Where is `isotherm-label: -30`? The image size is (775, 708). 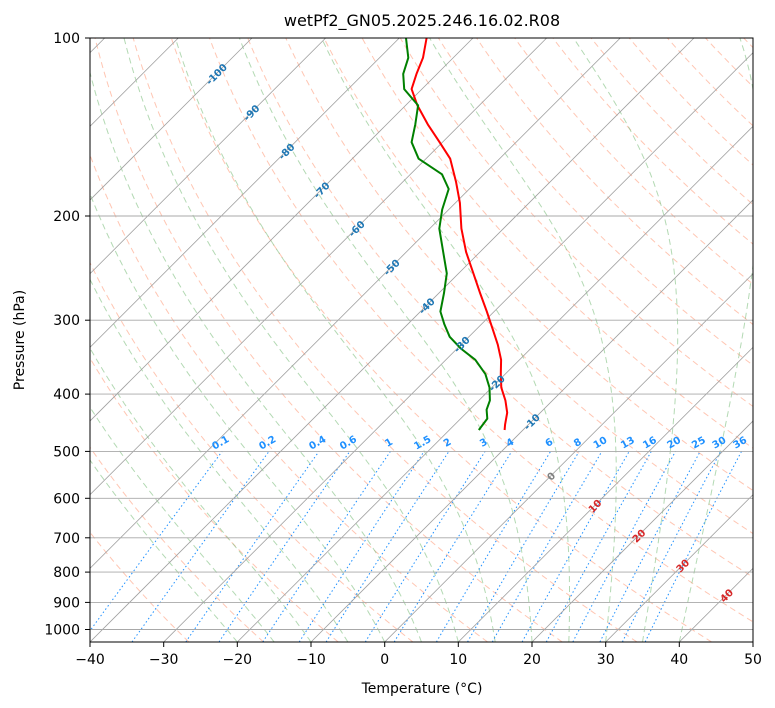
isotherm-label: -30 is located at coordinates (462, 345).